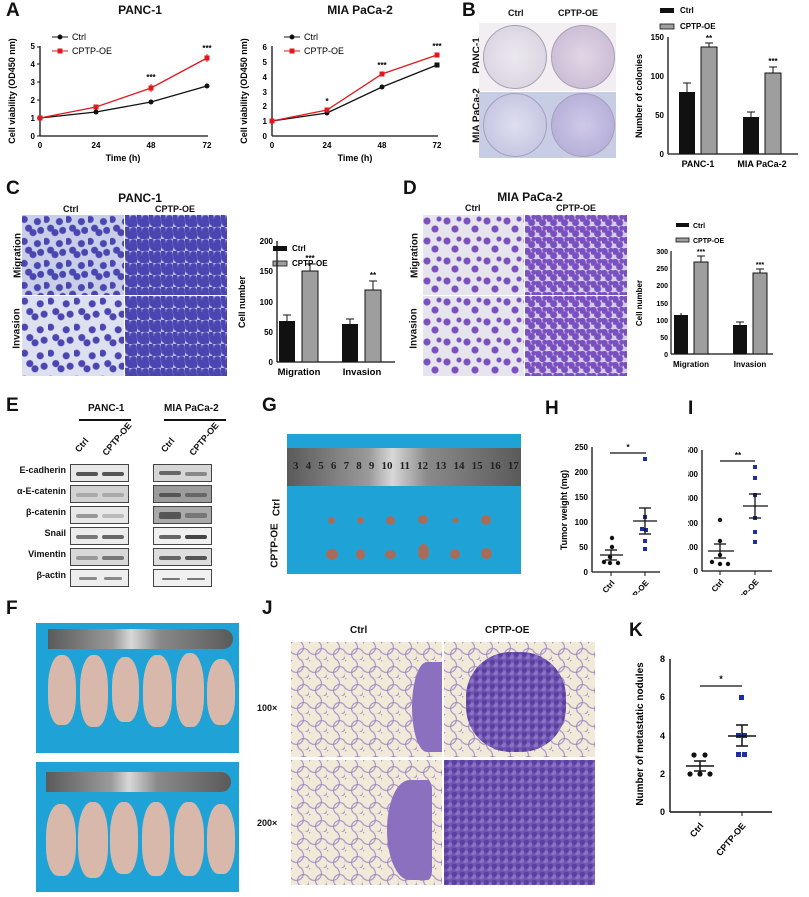 The width and height of the screenshot is (809, 897). Describe the element at coordinates (547, 125) in the screenshot. I see `colony-photo-mia` at that location.